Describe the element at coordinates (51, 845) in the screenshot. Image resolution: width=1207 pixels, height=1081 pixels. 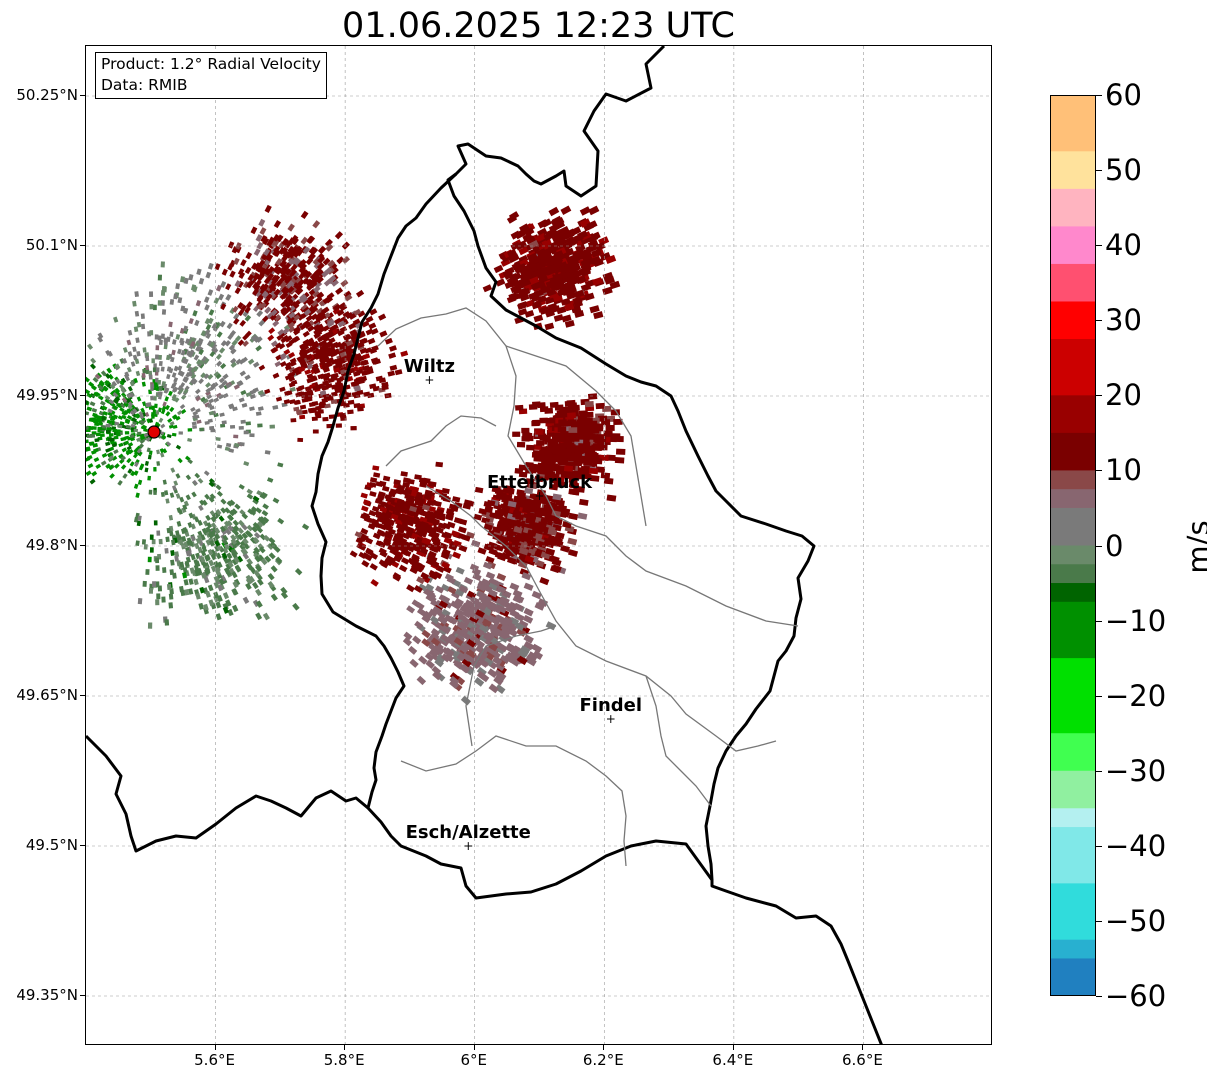
I see `lat-tick-label: 49.5°N` at that location.